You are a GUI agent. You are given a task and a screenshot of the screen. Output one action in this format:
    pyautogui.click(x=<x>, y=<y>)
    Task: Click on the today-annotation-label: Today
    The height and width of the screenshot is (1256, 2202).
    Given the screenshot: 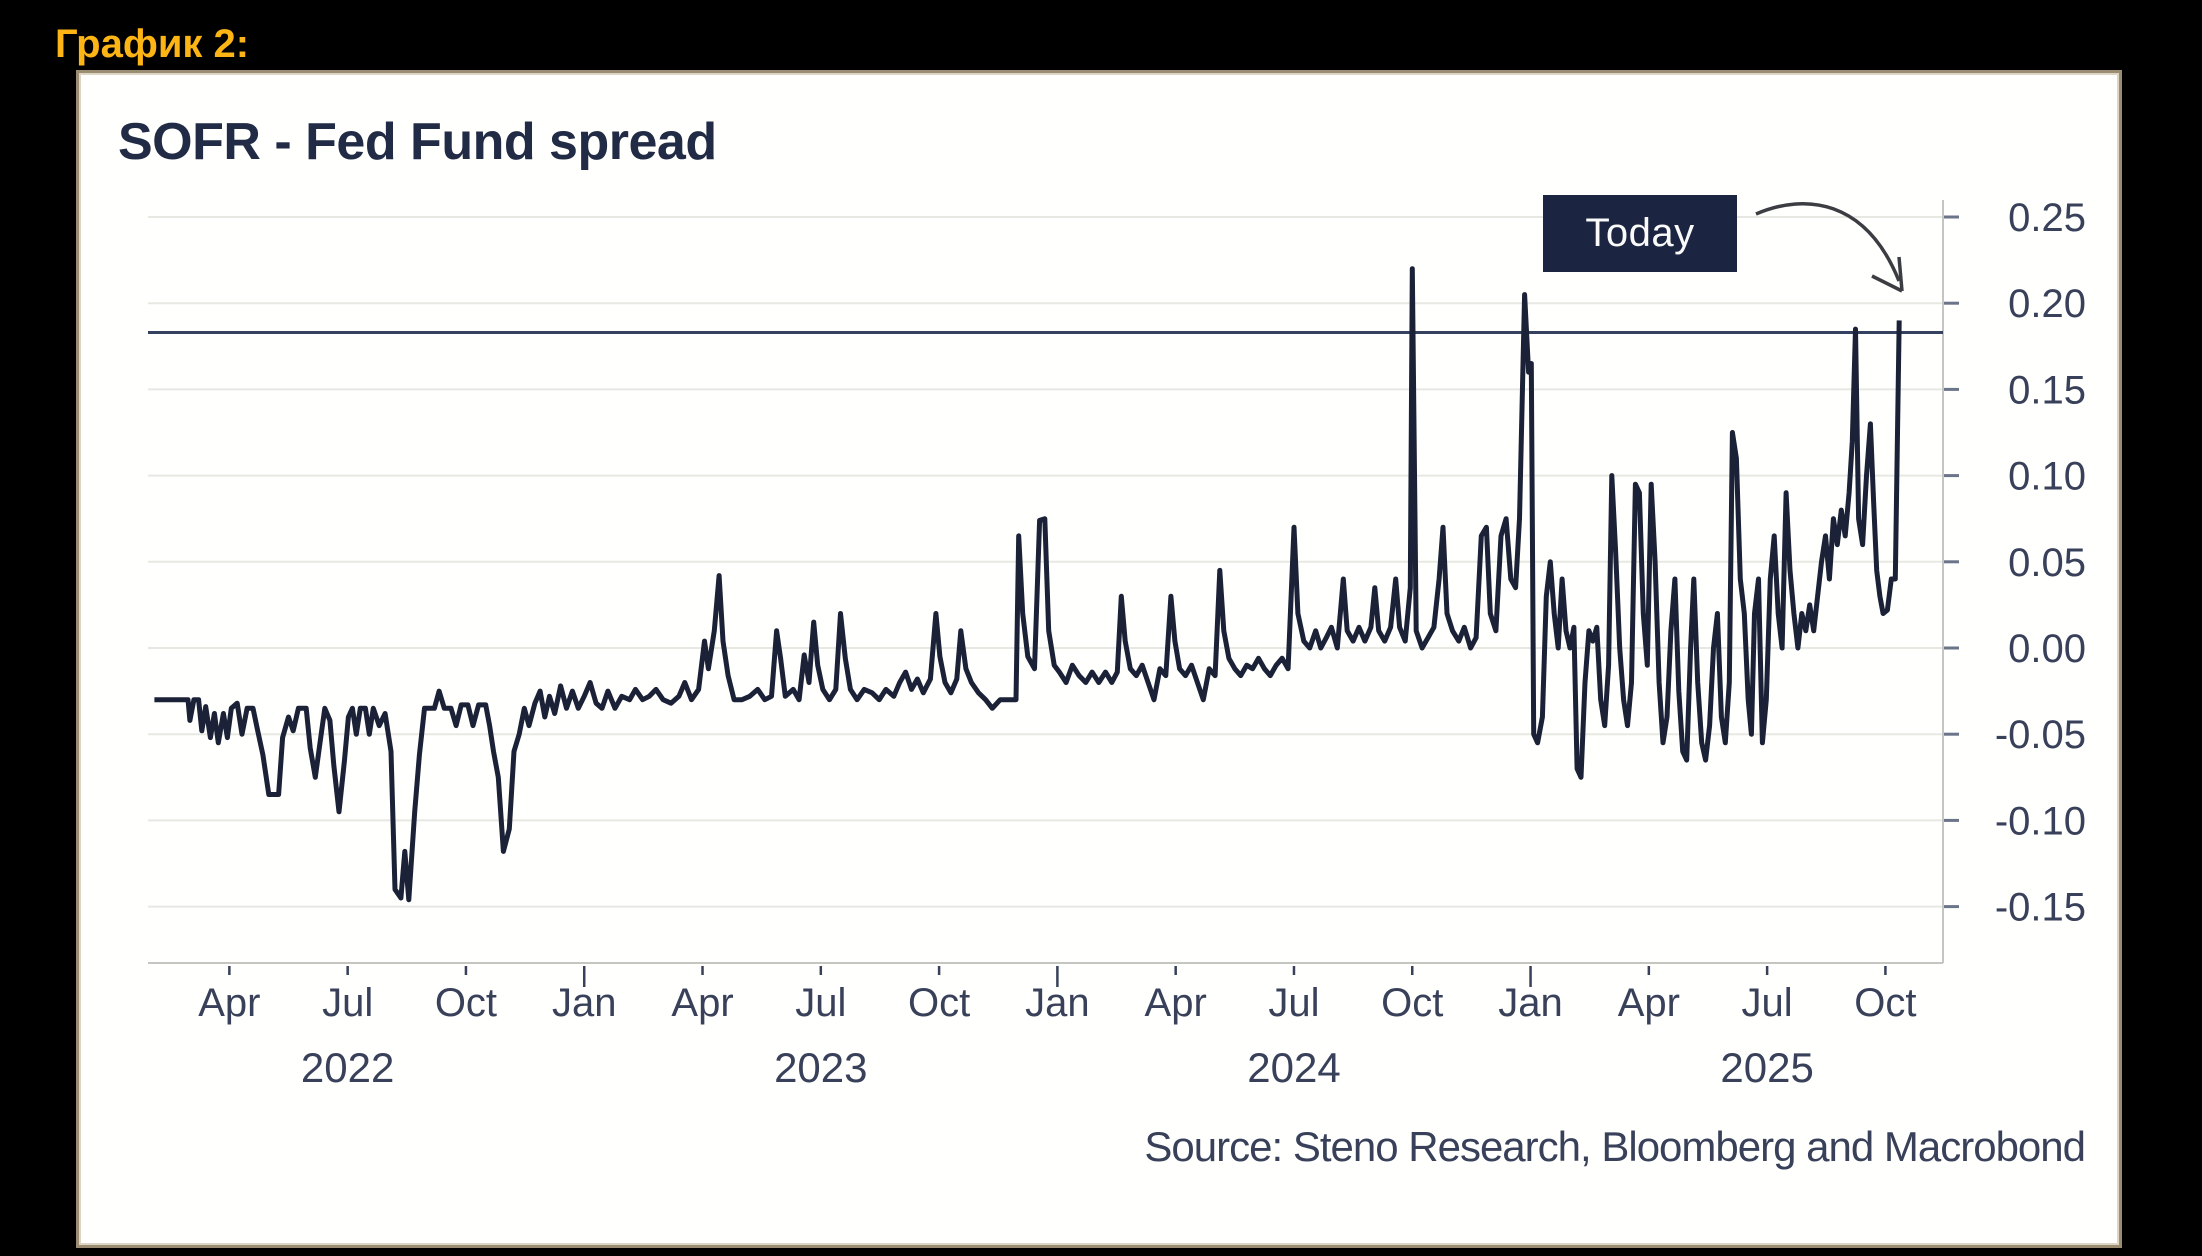 What is the action you would take?
    pyautogui.click(x=1640, y=233)
    